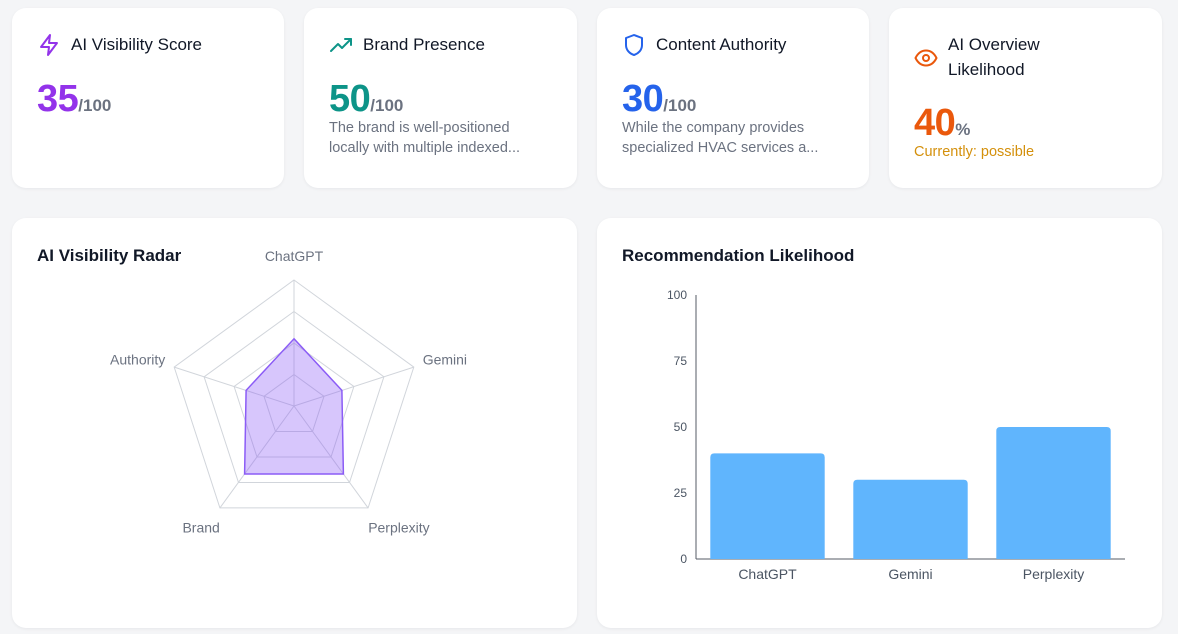 This screenshot has width=1178, height=634. What do you see at coordinates (1053, 493) in the screenshot?
I see `bar-perplexity` at bounding box center [1053, 493].